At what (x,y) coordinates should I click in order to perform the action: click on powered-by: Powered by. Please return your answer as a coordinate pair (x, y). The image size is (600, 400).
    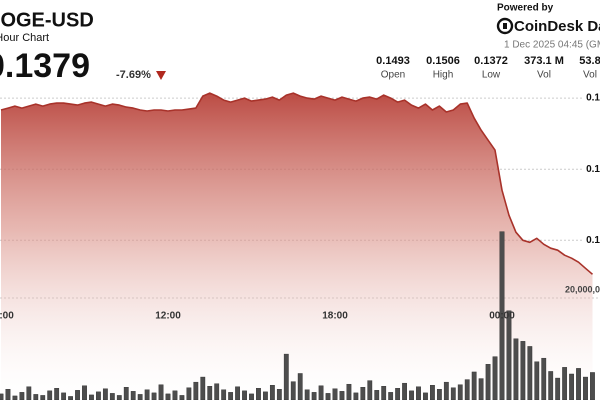
    Looking at the image, I should click on (525, 8).